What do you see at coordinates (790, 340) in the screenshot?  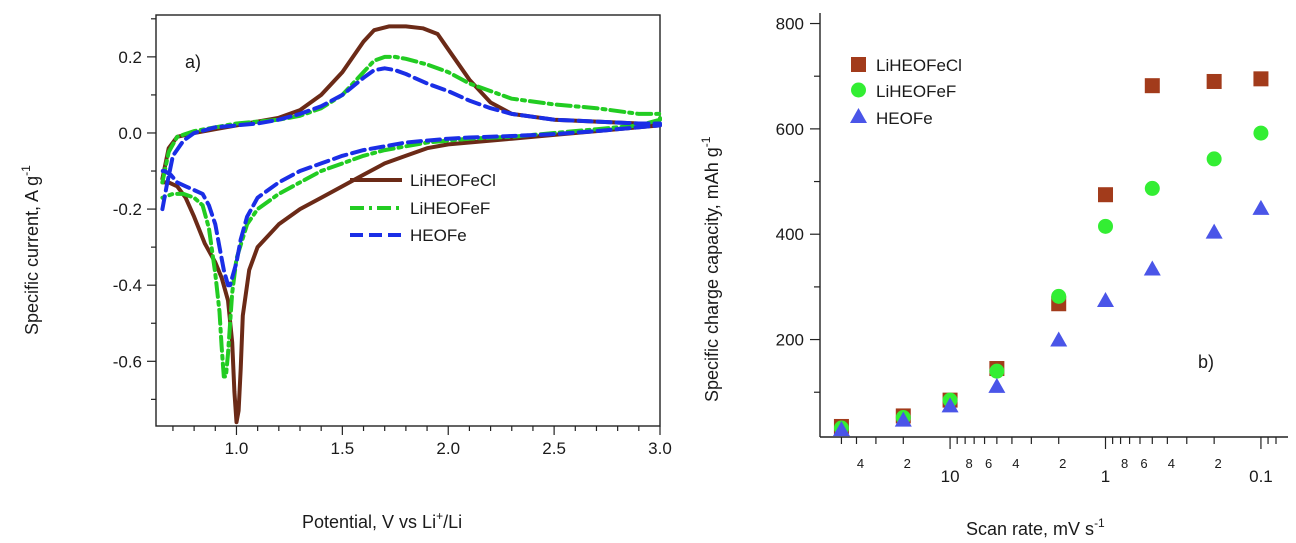 I see `b-y-tick-label: 200` at bounding box center [790, 340].